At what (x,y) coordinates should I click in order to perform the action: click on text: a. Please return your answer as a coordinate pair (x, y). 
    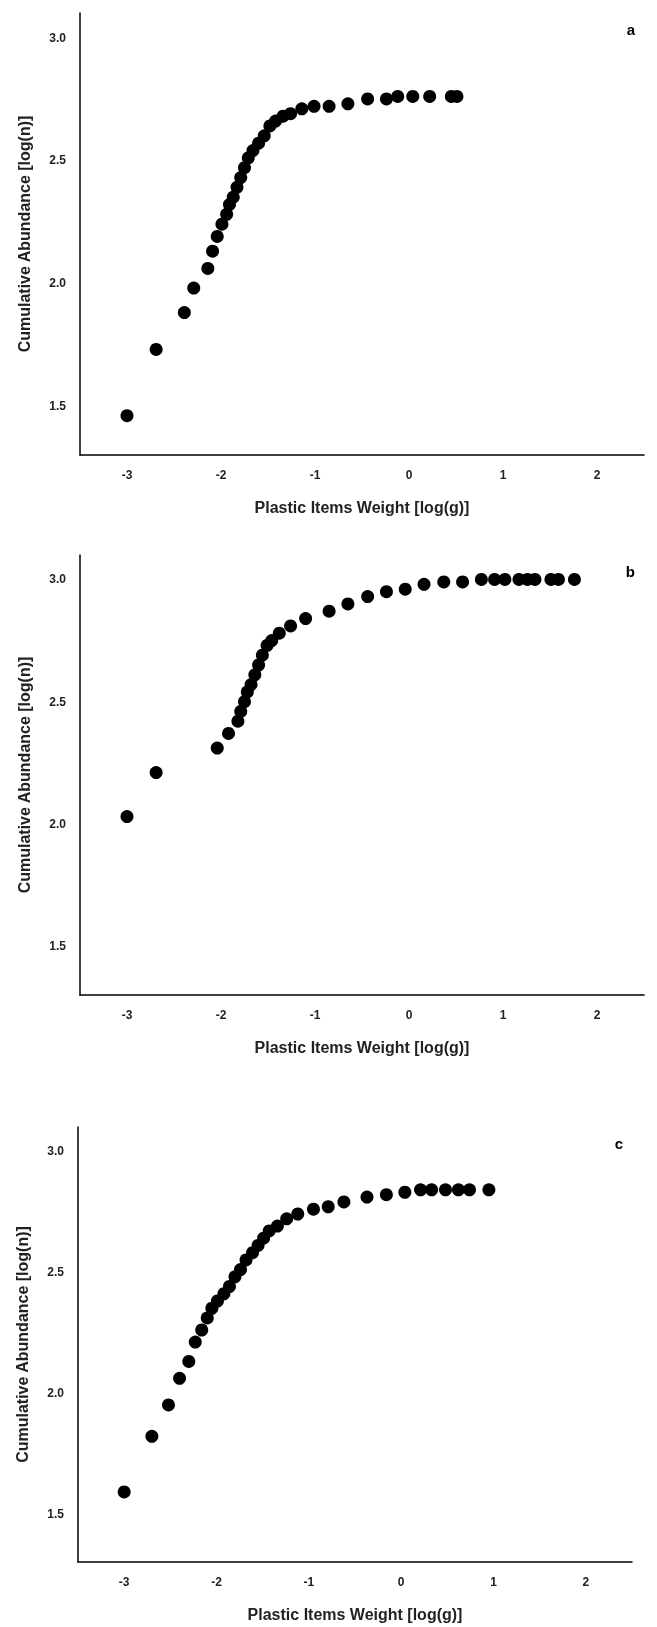
    Looking at the image, I should click on (631, 29).